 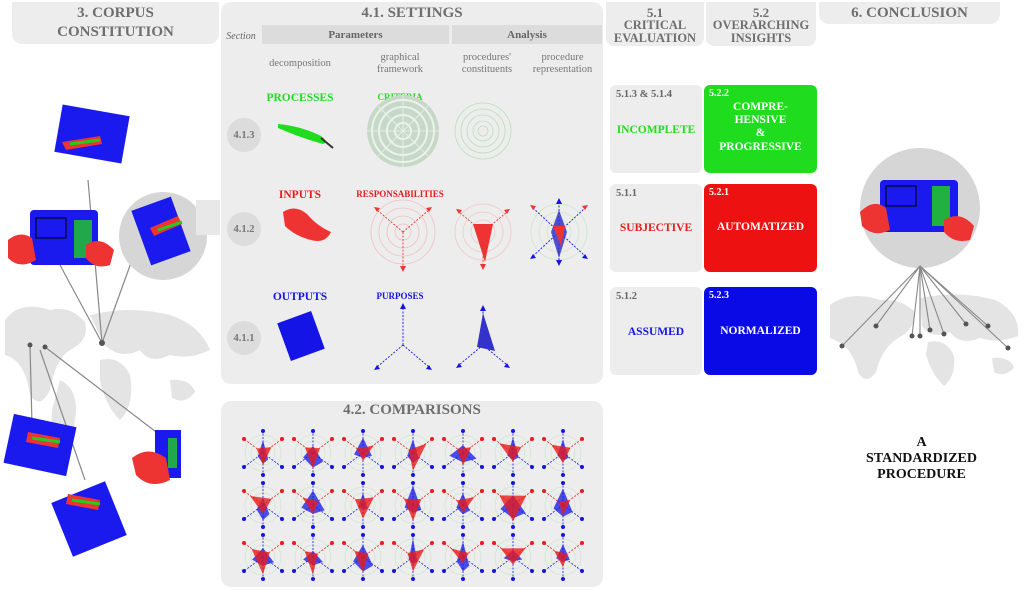 I want to click on insight-text-normalized: NORMALIZED, so click(x=760, y=331).